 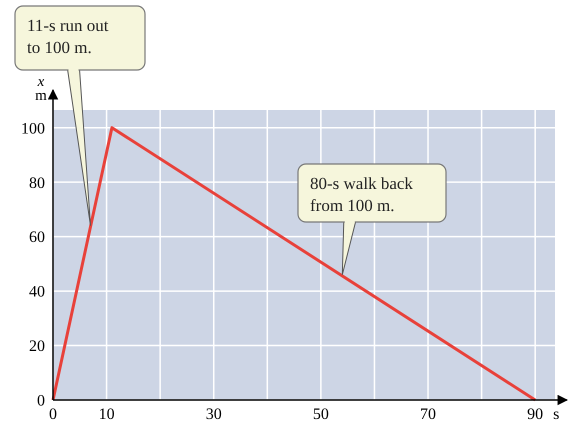 I want to click on annotation: 80-s walk back from 100 m., so click(x=362, y=194).